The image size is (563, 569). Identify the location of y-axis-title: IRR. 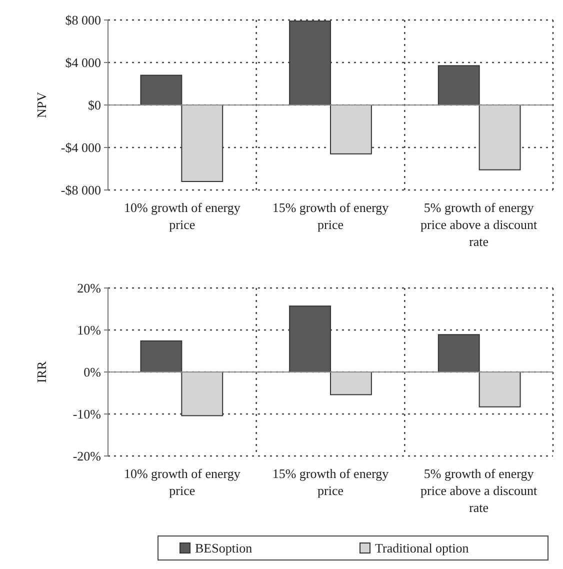
(41, 371).